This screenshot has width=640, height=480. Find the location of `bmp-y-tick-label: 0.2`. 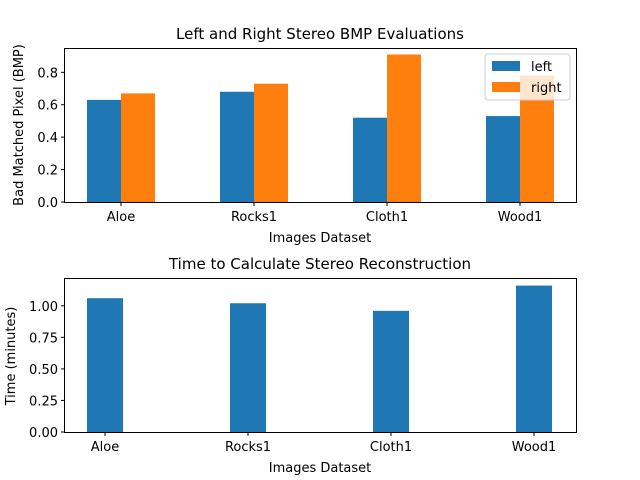

bmp-y-tick-label: 0.2 is located at coordinates (47, 171).